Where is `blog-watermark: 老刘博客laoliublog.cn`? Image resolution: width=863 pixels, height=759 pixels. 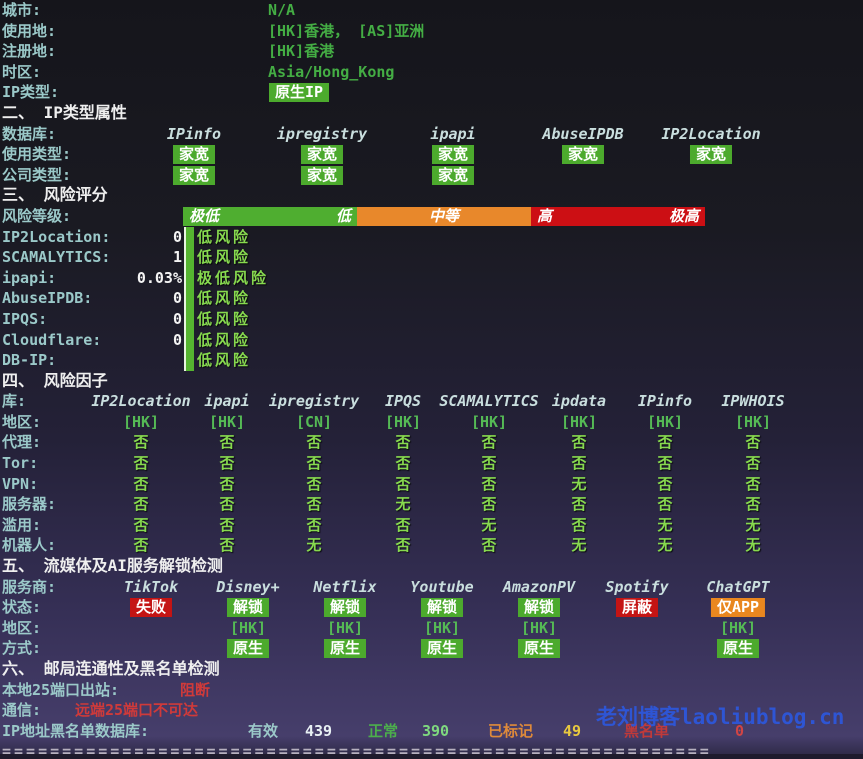 blog-watermark: 老刘博客laoliublog.cn is located at coordinates (720, 717).